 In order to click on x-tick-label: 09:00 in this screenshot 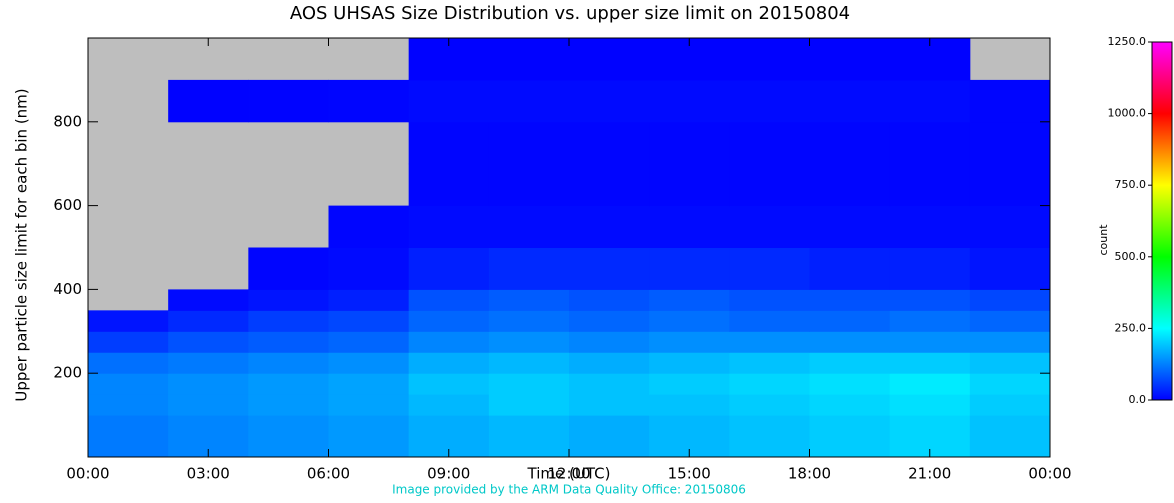, I will do `click(448, 474)`.